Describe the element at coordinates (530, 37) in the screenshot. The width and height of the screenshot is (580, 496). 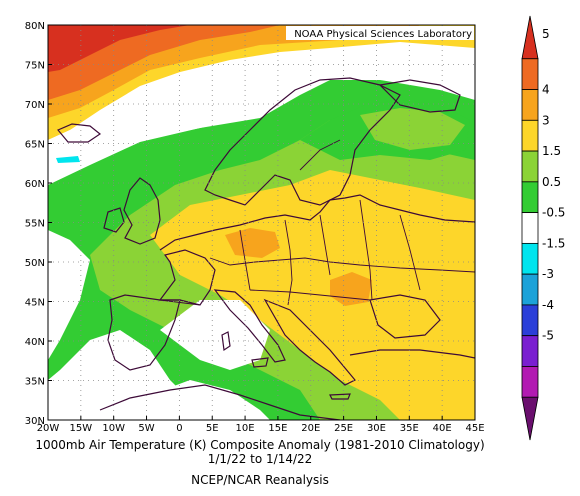
I see `colorbar-top-arrow` at that location.